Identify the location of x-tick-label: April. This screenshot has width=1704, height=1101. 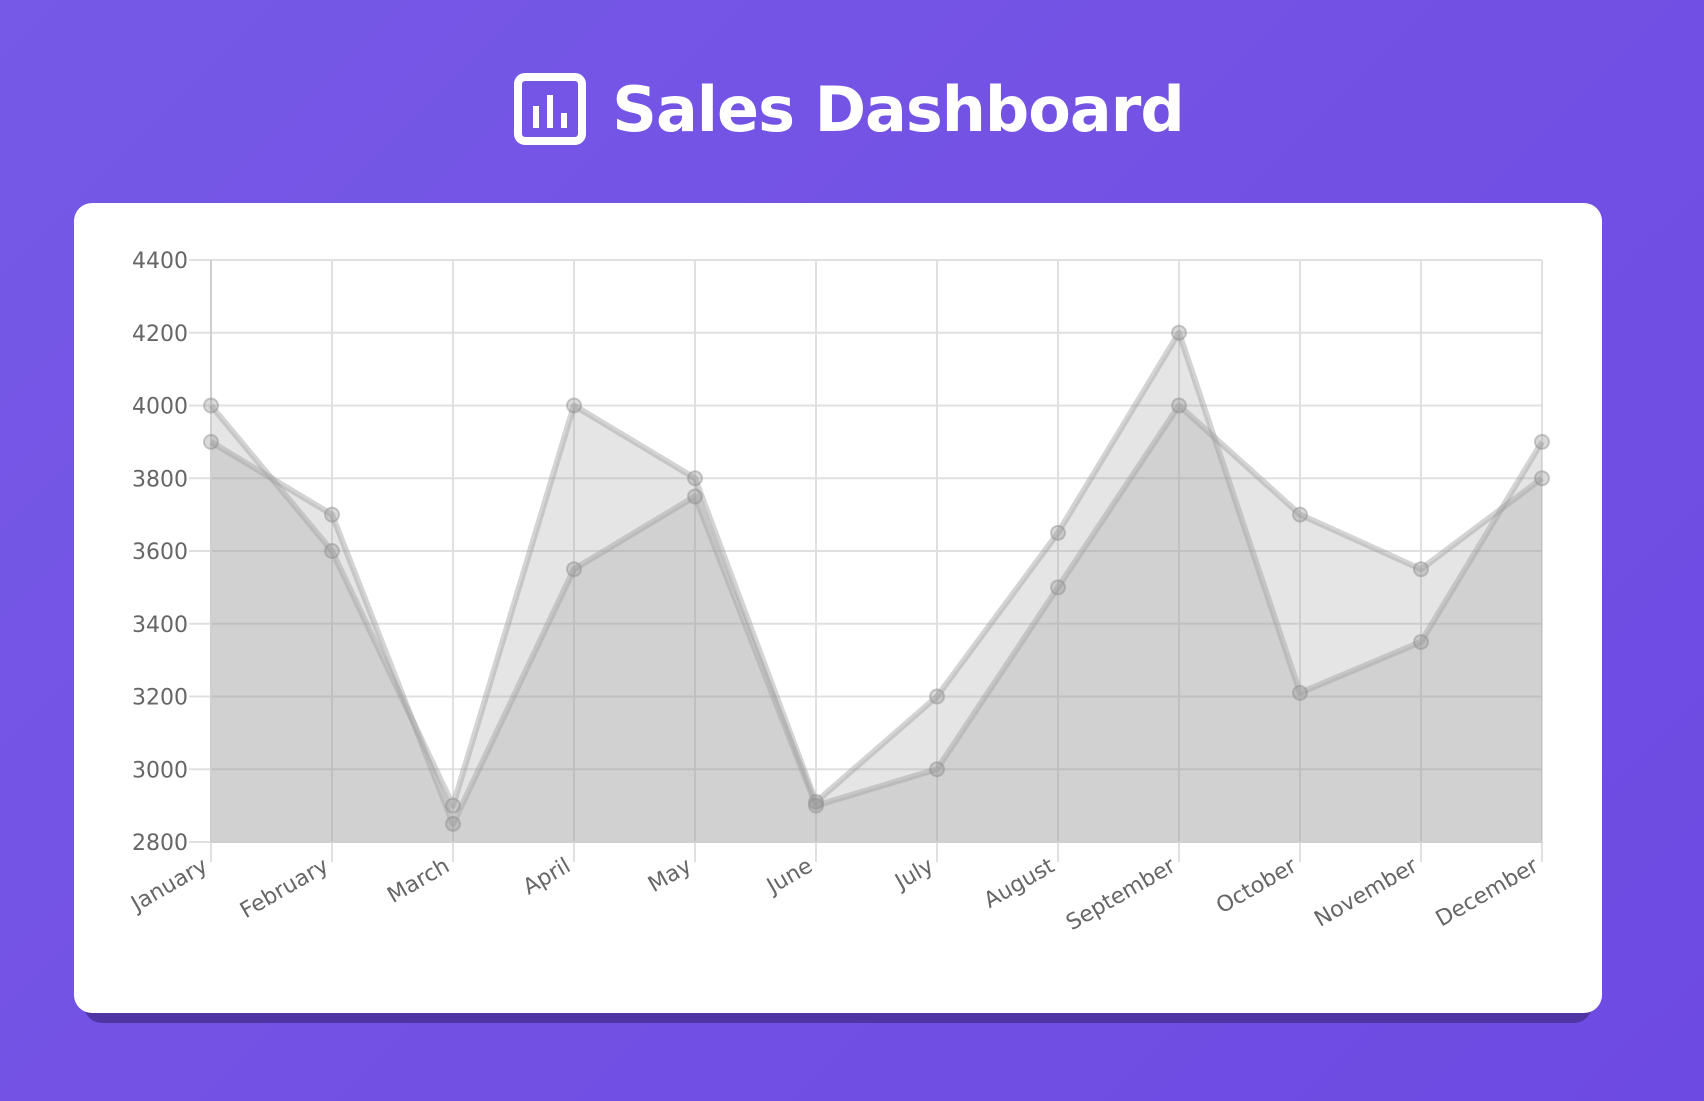
(547, 877).